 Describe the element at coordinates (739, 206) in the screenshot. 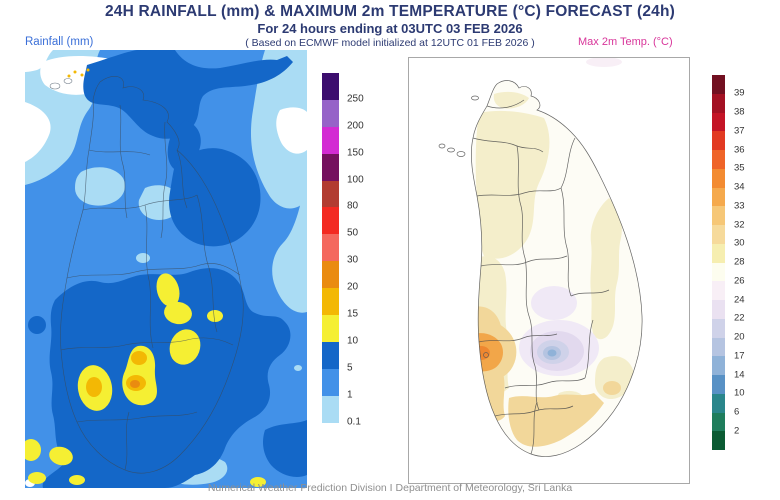

I see `legend-tick-label: 33` at that location.